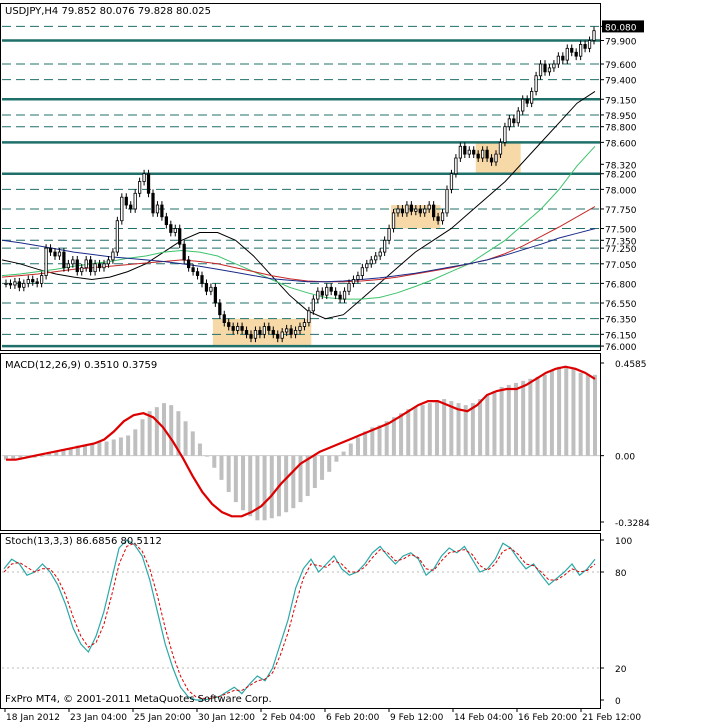 The height and width of the screenshot is (724, 707). I want to click on x-axis-label: 2 Feb 04:00, so click(289, 718).